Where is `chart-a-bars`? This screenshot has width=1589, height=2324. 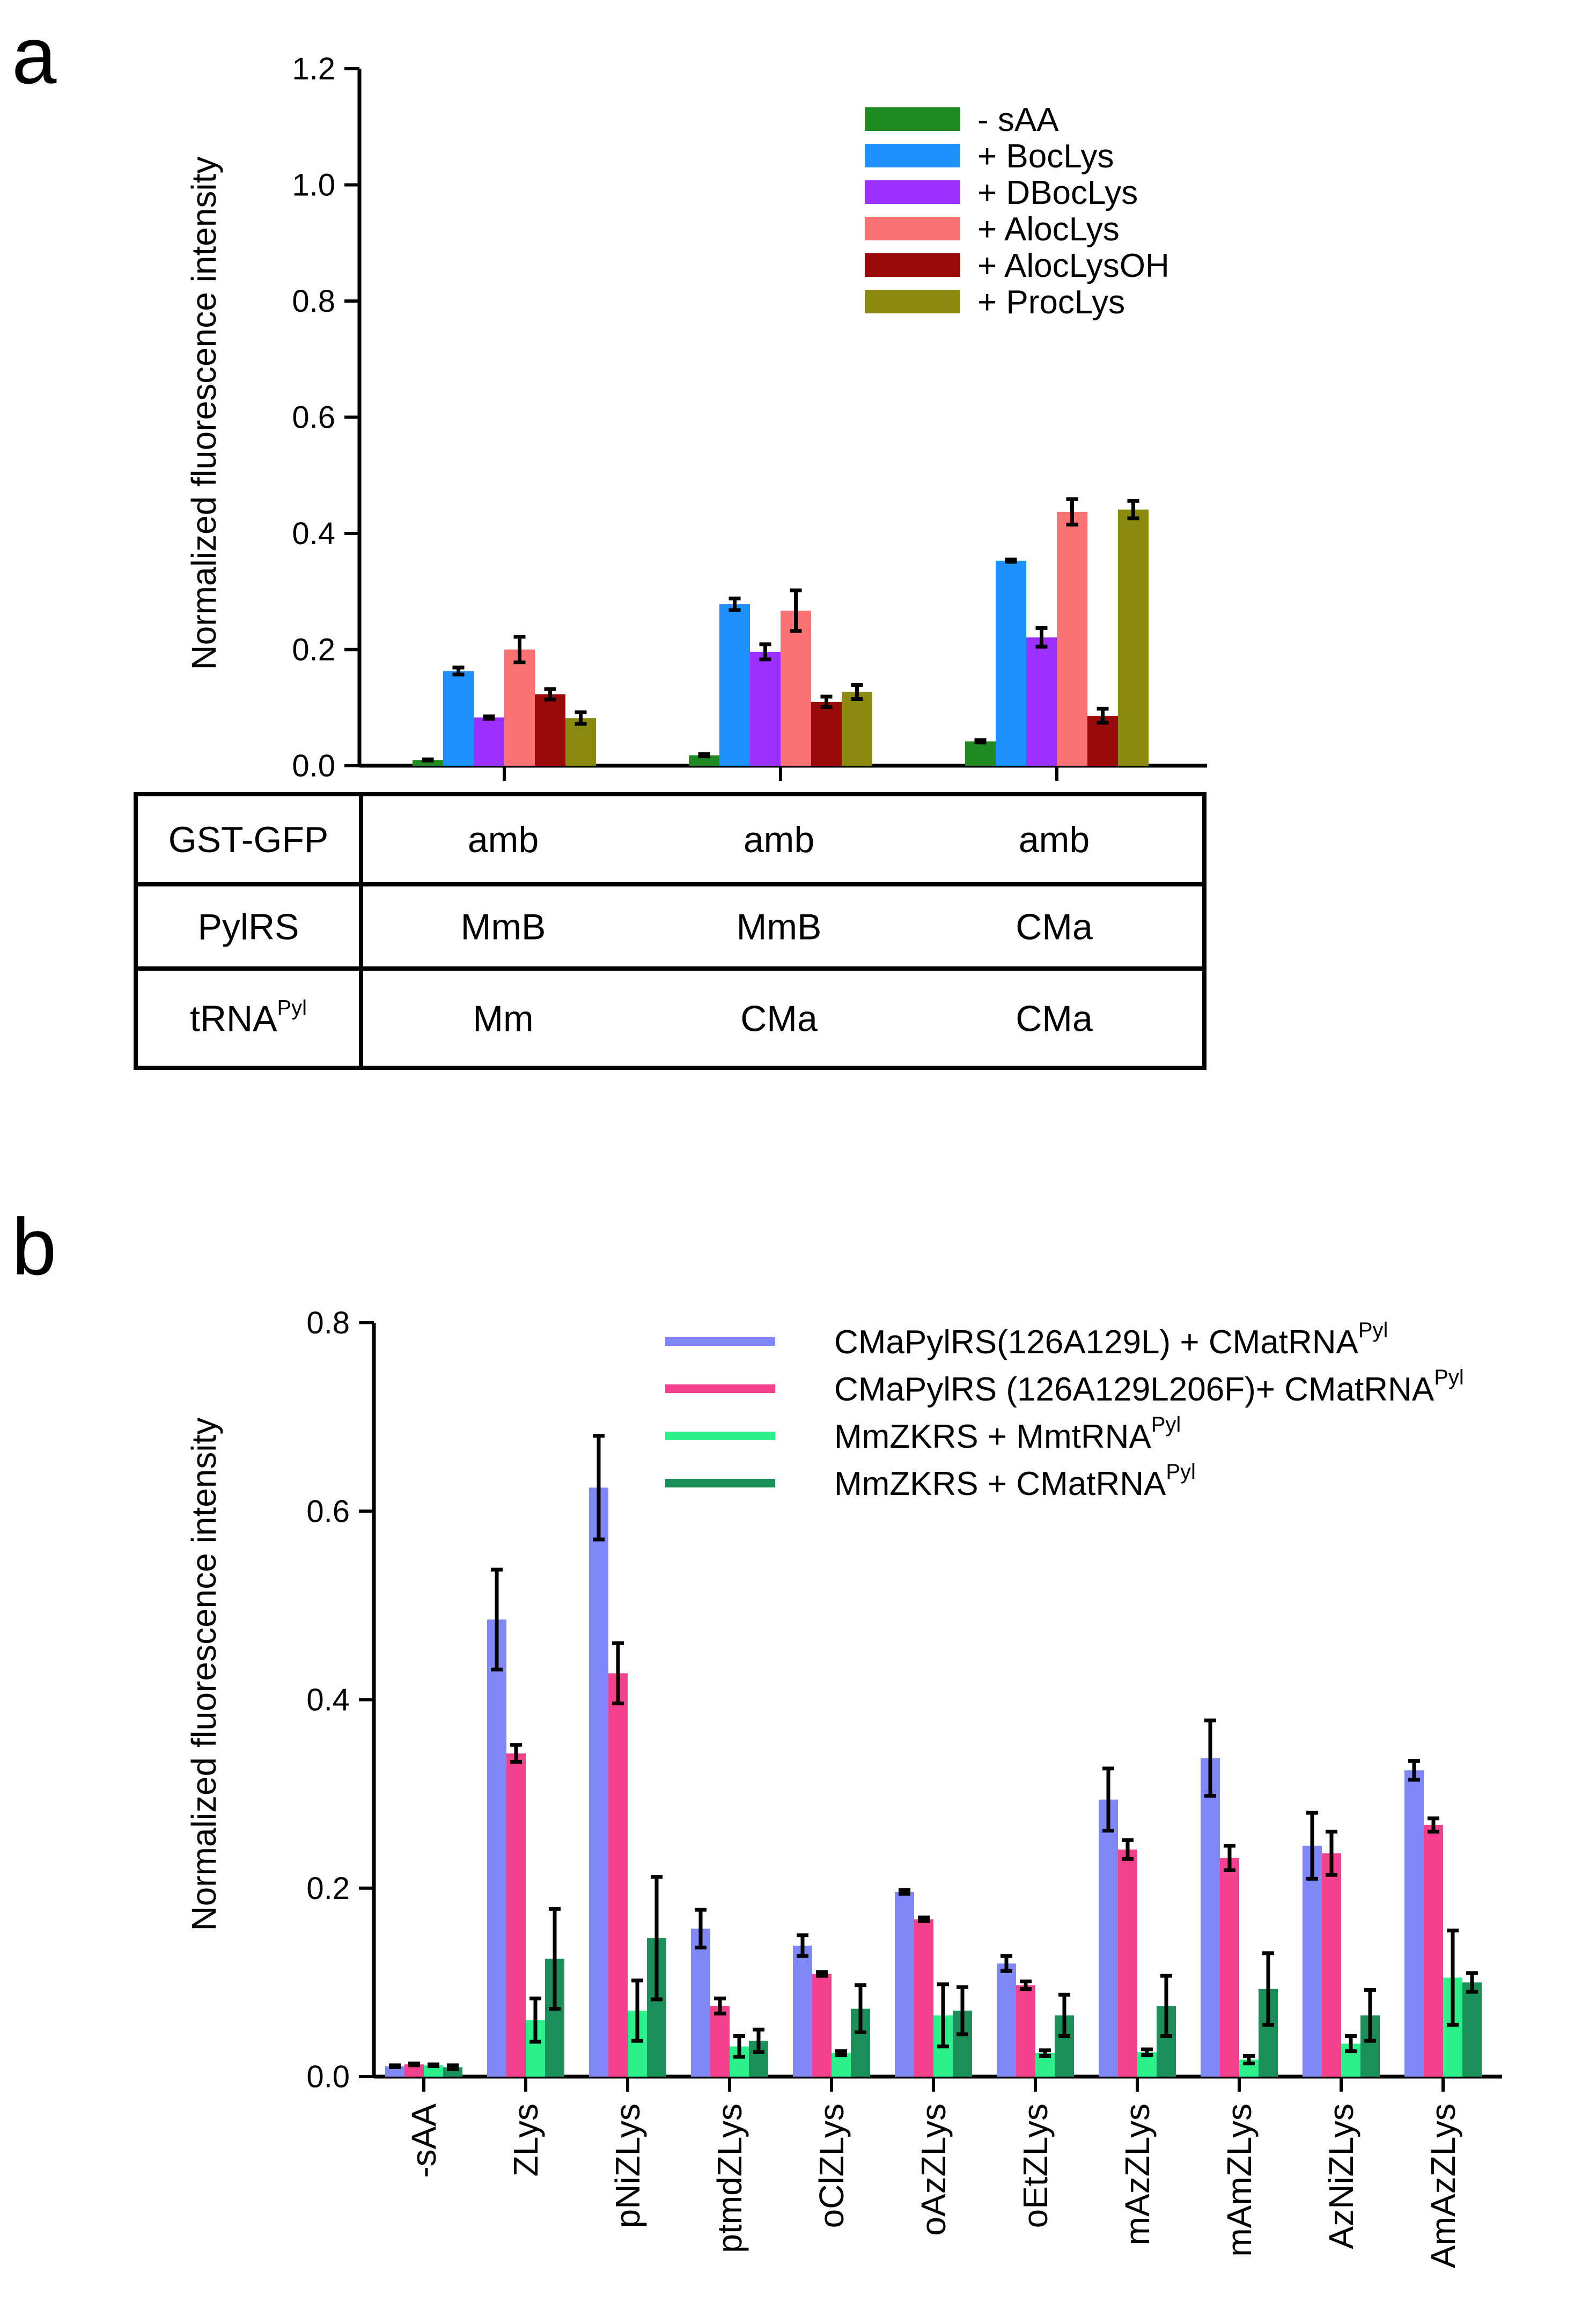
chart-a-bars is located at coordinates (781, 631).